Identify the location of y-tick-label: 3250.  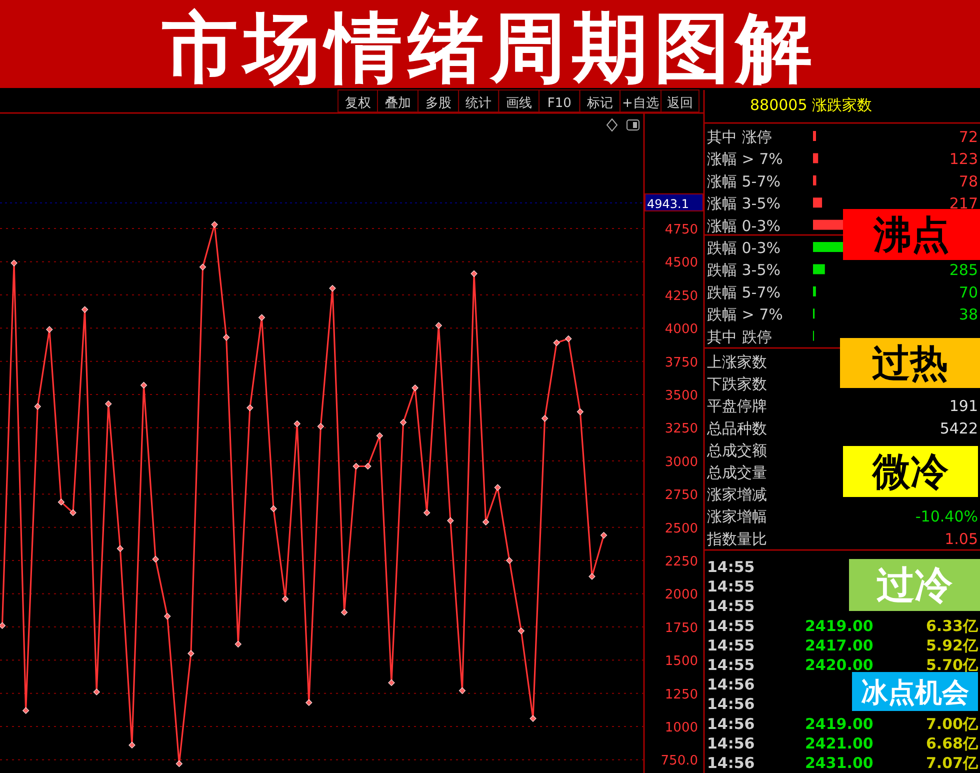
(681, 429).